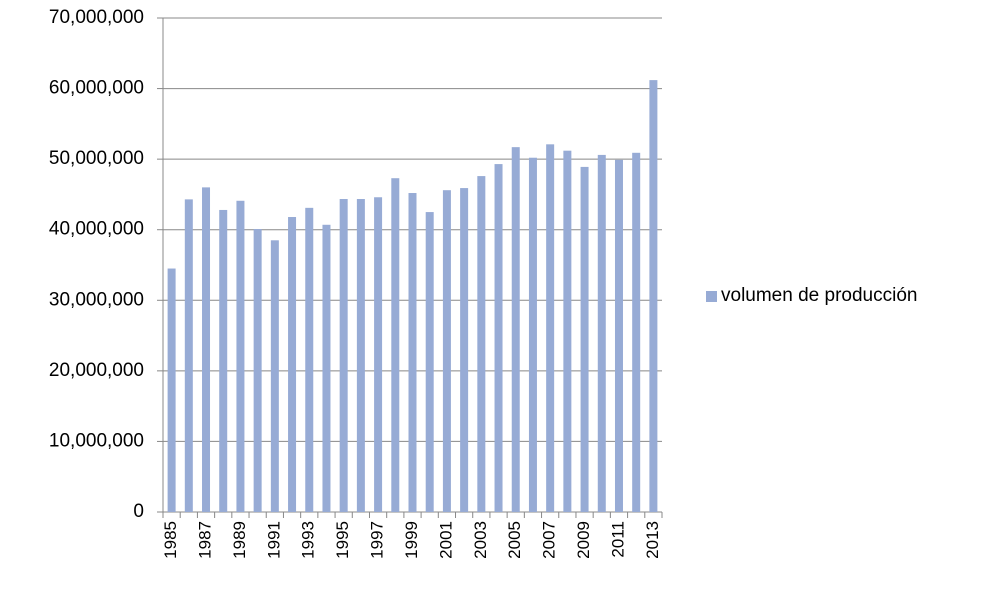 Image resolution: width=1003 pixels, height=592 pixels. I want to click on x-tick-label: 1991, so click(273, 540).